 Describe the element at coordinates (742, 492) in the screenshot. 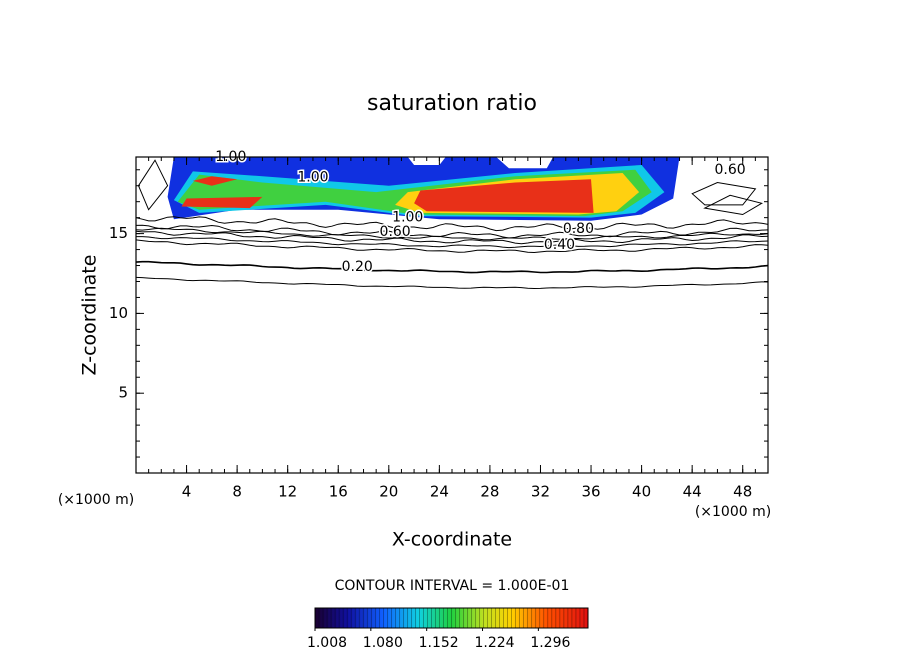

I see `x-tick-label: 48` at that location.